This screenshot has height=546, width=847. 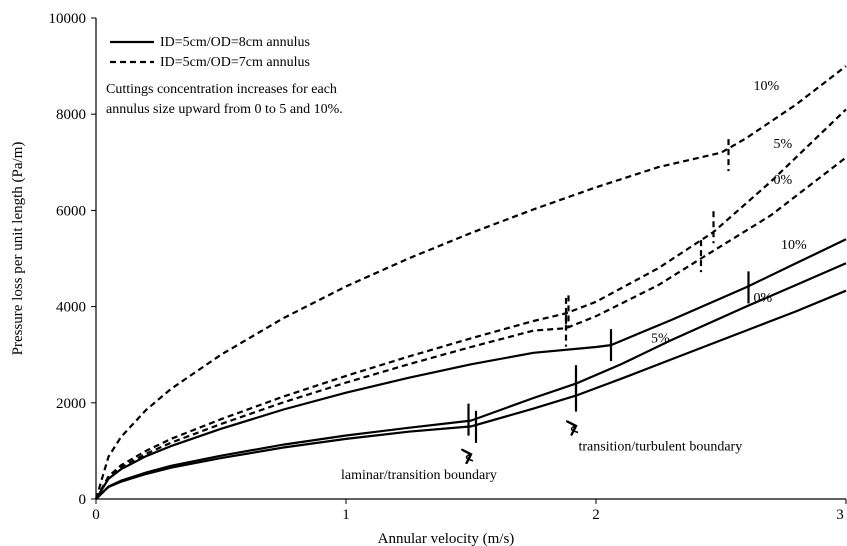 What do you see at coordinates (235, 62) in the screenshot?
I see `legend-label: ID=5cm/OD=7cm annulus` at bounding box center [235, 62].